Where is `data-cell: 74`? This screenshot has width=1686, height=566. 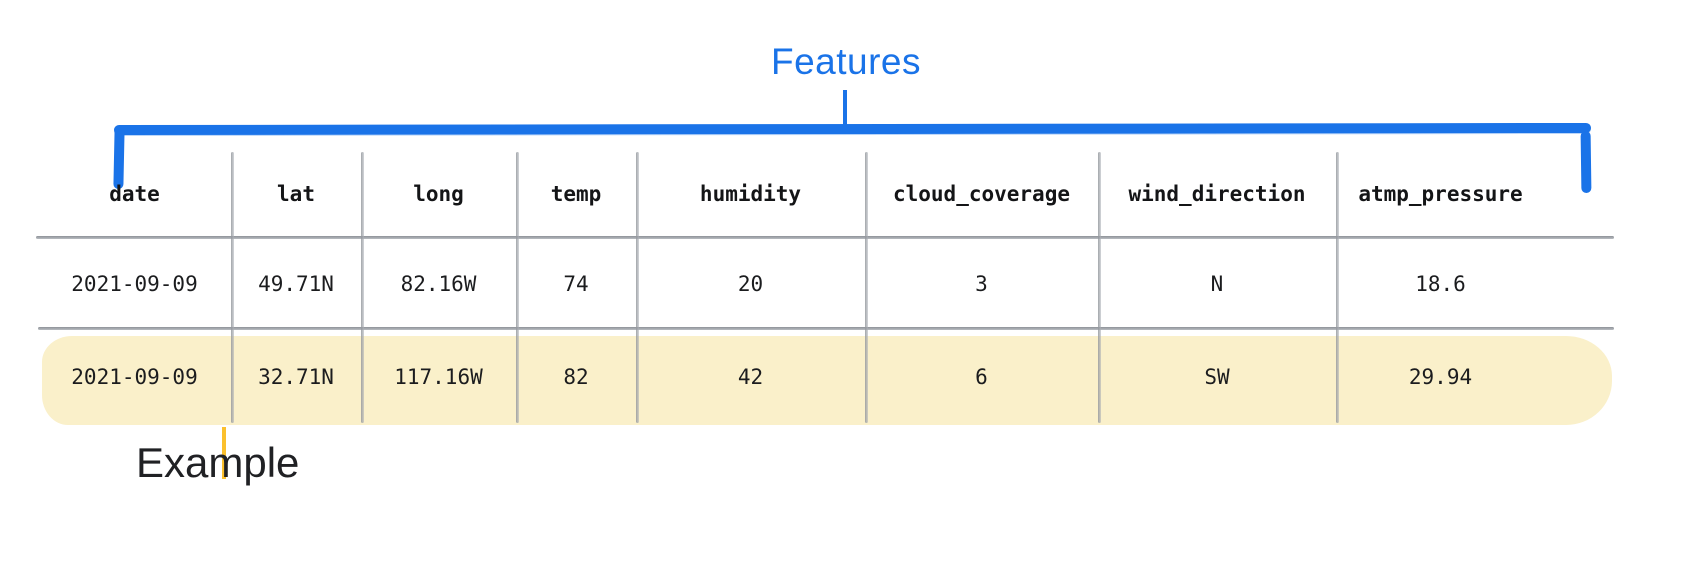
data-cell: 74 is located at coordinates (576, 284).